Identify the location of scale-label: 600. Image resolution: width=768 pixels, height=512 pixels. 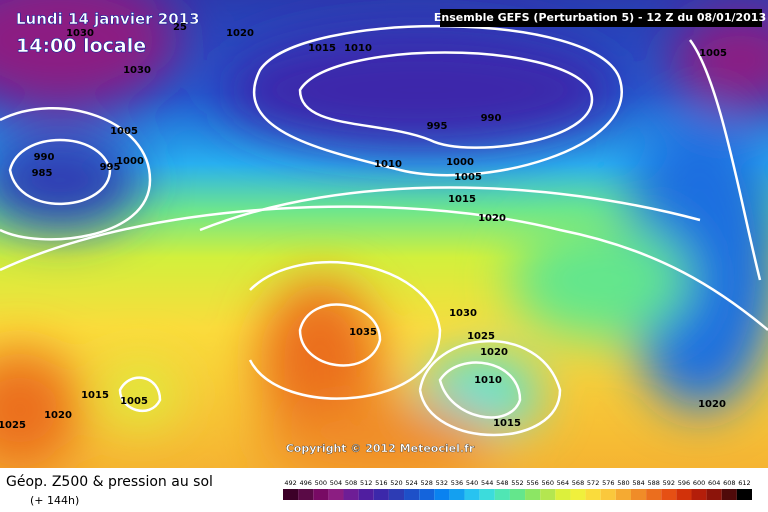
(699, 483).